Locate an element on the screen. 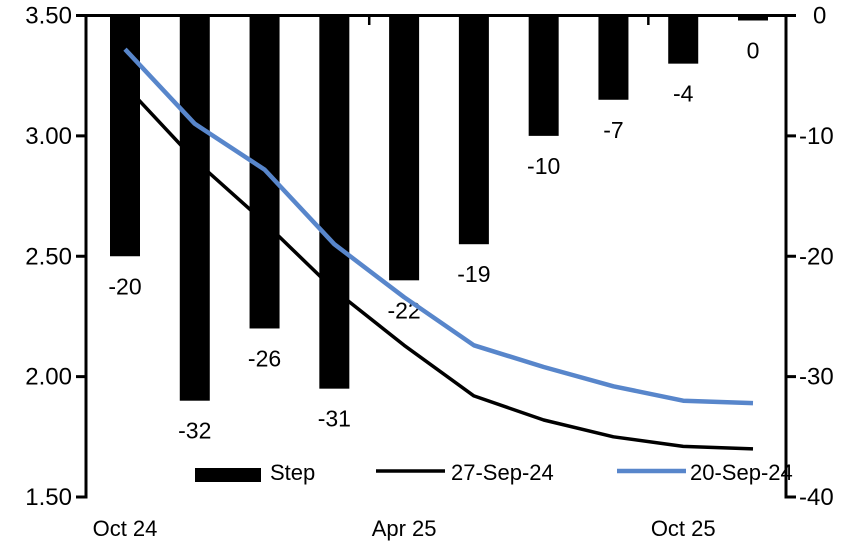 The image size is (852, 556). bar-data-label: -7 is located at coordinates (613, 130).